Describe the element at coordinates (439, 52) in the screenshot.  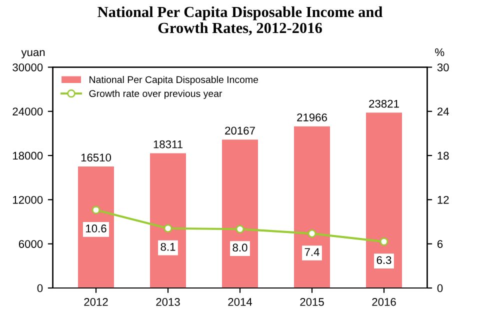
I see `y2-axis-title: %` at that location.